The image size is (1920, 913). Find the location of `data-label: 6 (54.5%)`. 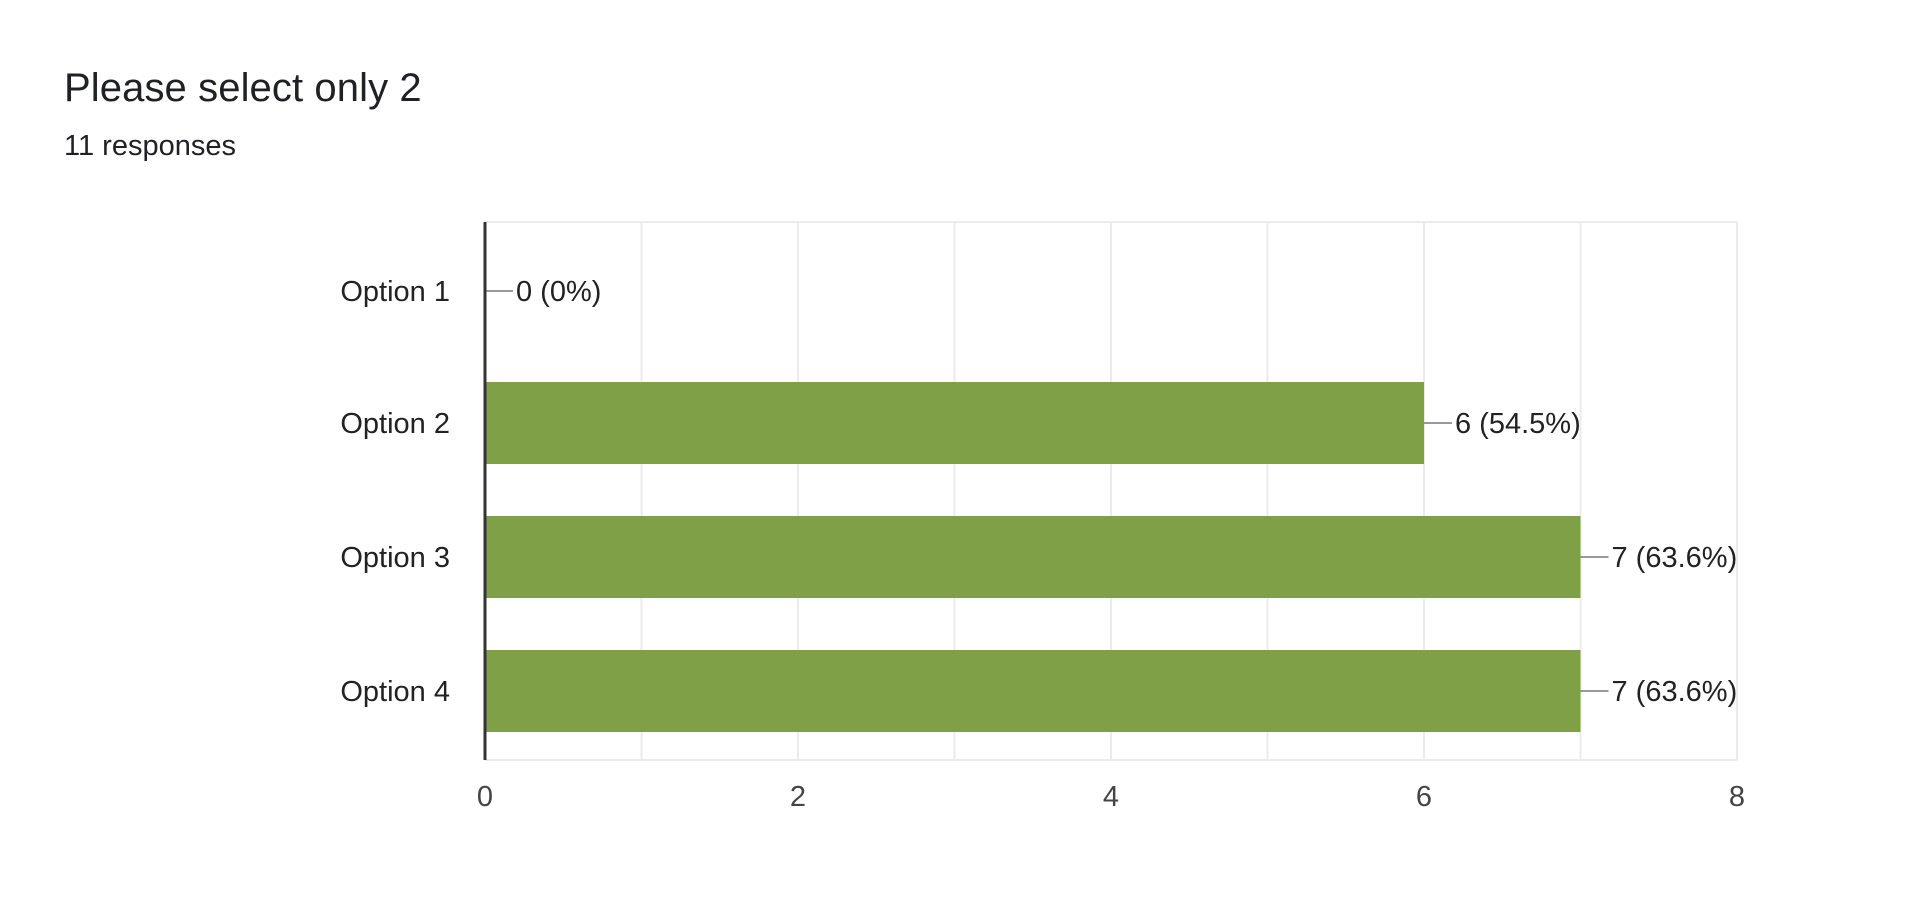

data-label: 6 (54.5%) is located at coordinates (1518, 424).